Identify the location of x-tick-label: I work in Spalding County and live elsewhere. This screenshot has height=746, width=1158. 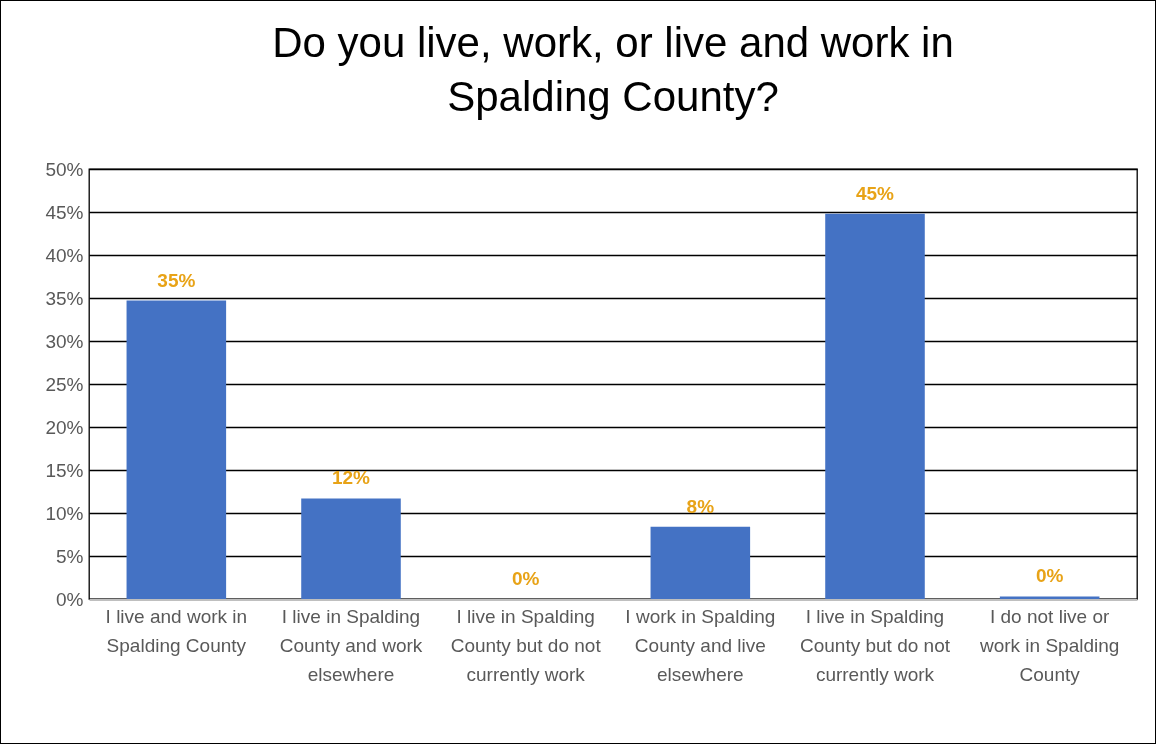
(700, 645).